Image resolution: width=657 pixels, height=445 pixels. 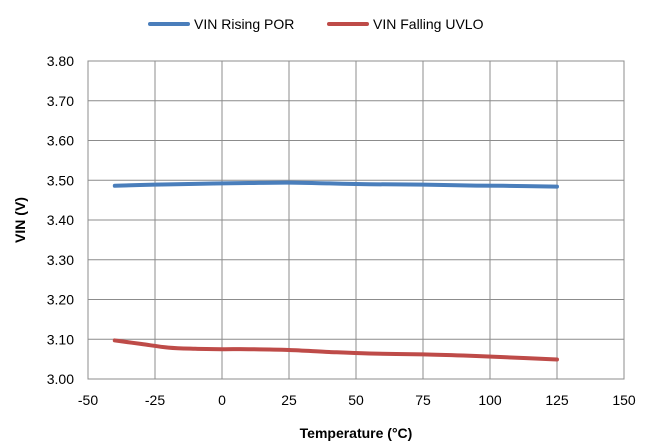 What do you see at coordinates (356, 433) in the screenshot?
I see `x-axis-title: Temperature (°C)` at bounding box center [356, 433].